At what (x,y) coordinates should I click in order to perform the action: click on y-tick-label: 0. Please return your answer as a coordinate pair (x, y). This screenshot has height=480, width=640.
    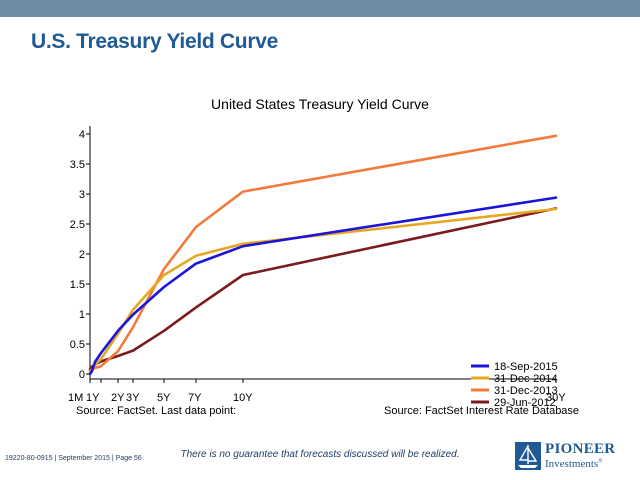
    Looking at the image, I should click on (82, 375).